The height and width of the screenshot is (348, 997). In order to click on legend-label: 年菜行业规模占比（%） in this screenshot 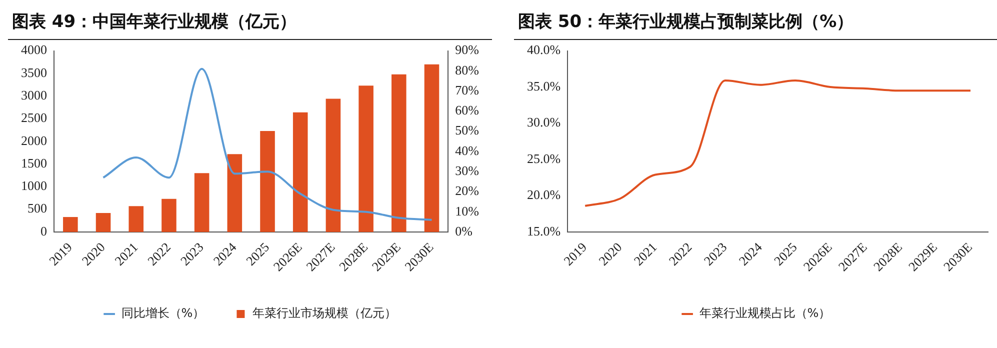, I will do `click(765, 313)`.